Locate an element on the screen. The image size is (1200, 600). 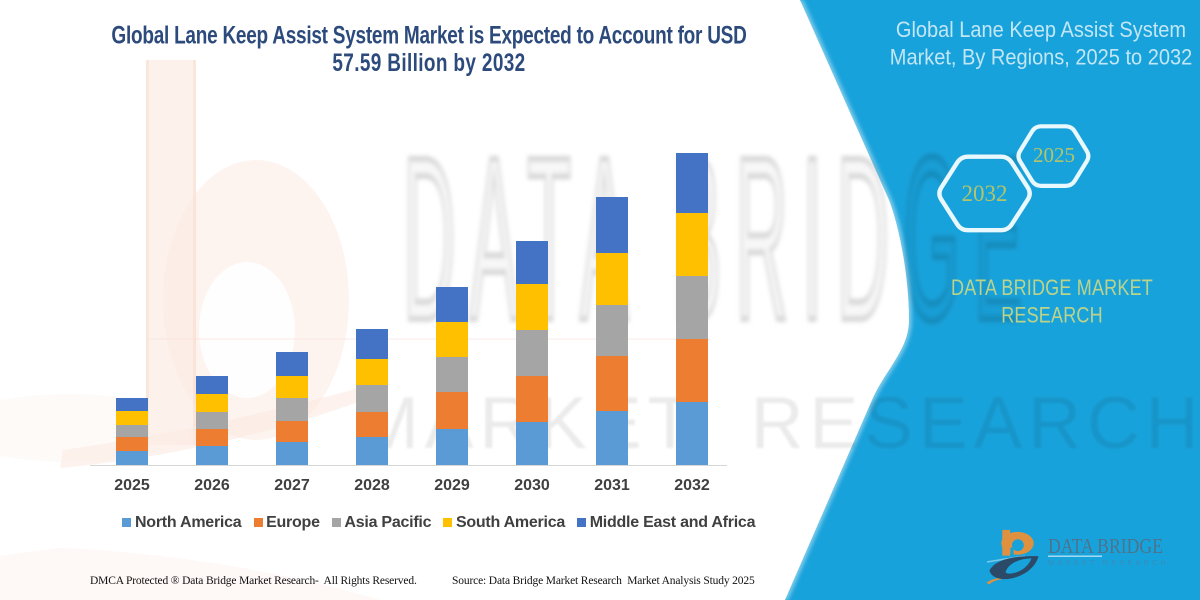
svg-text: DATA BRIDGE is located at coordinates (1105, 546).